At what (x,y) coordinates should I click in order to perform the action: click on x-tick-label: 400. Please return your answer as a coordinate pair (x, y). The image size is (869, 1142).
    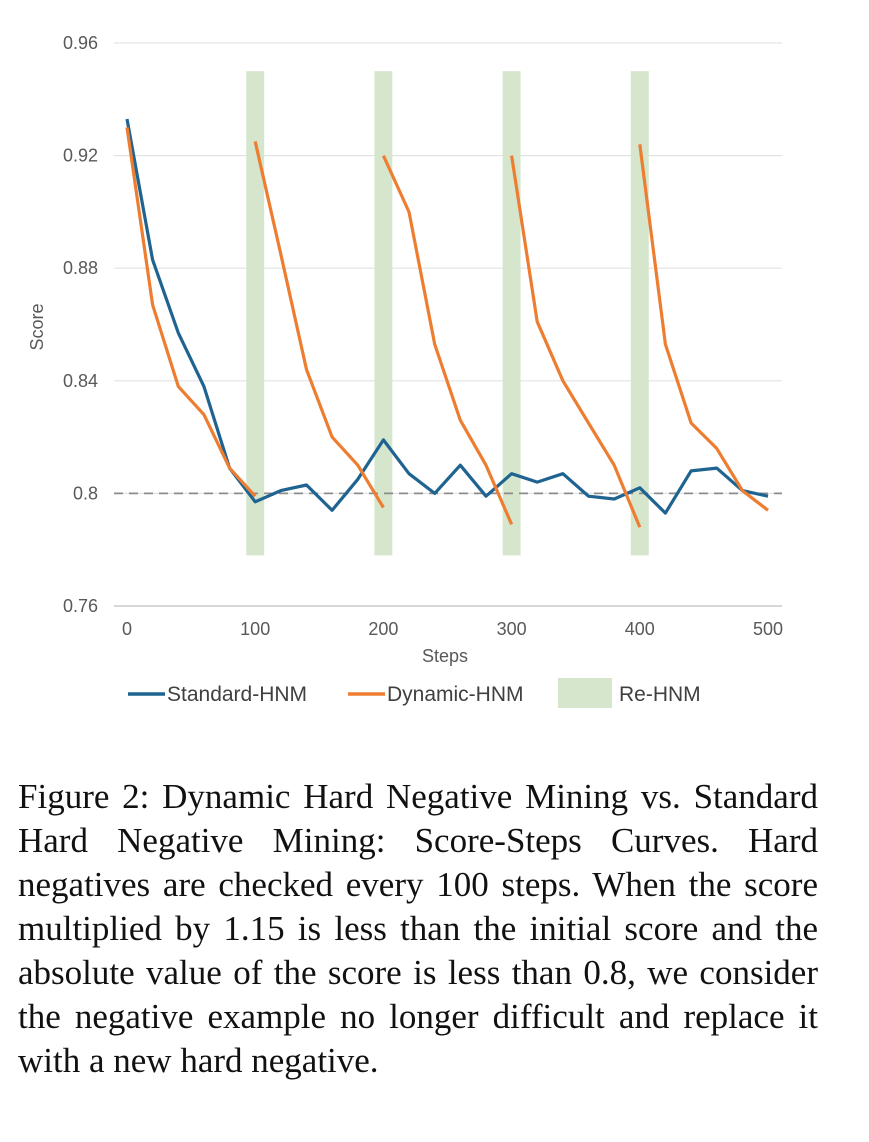
    Looking at the image, I should click on (640, 629).